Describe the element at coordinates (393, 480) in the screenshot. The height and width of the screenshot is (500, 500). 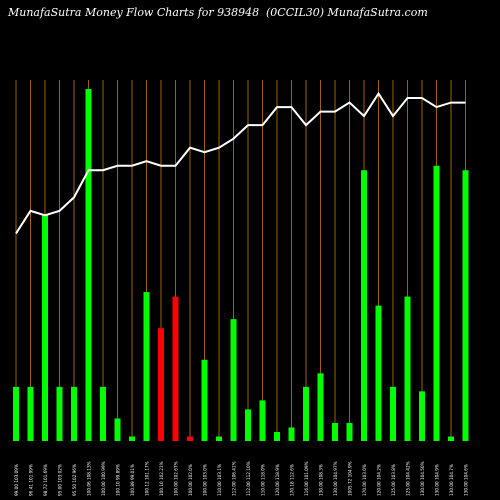
I see `x-tick-label: 125.00 103.8%` at that location.